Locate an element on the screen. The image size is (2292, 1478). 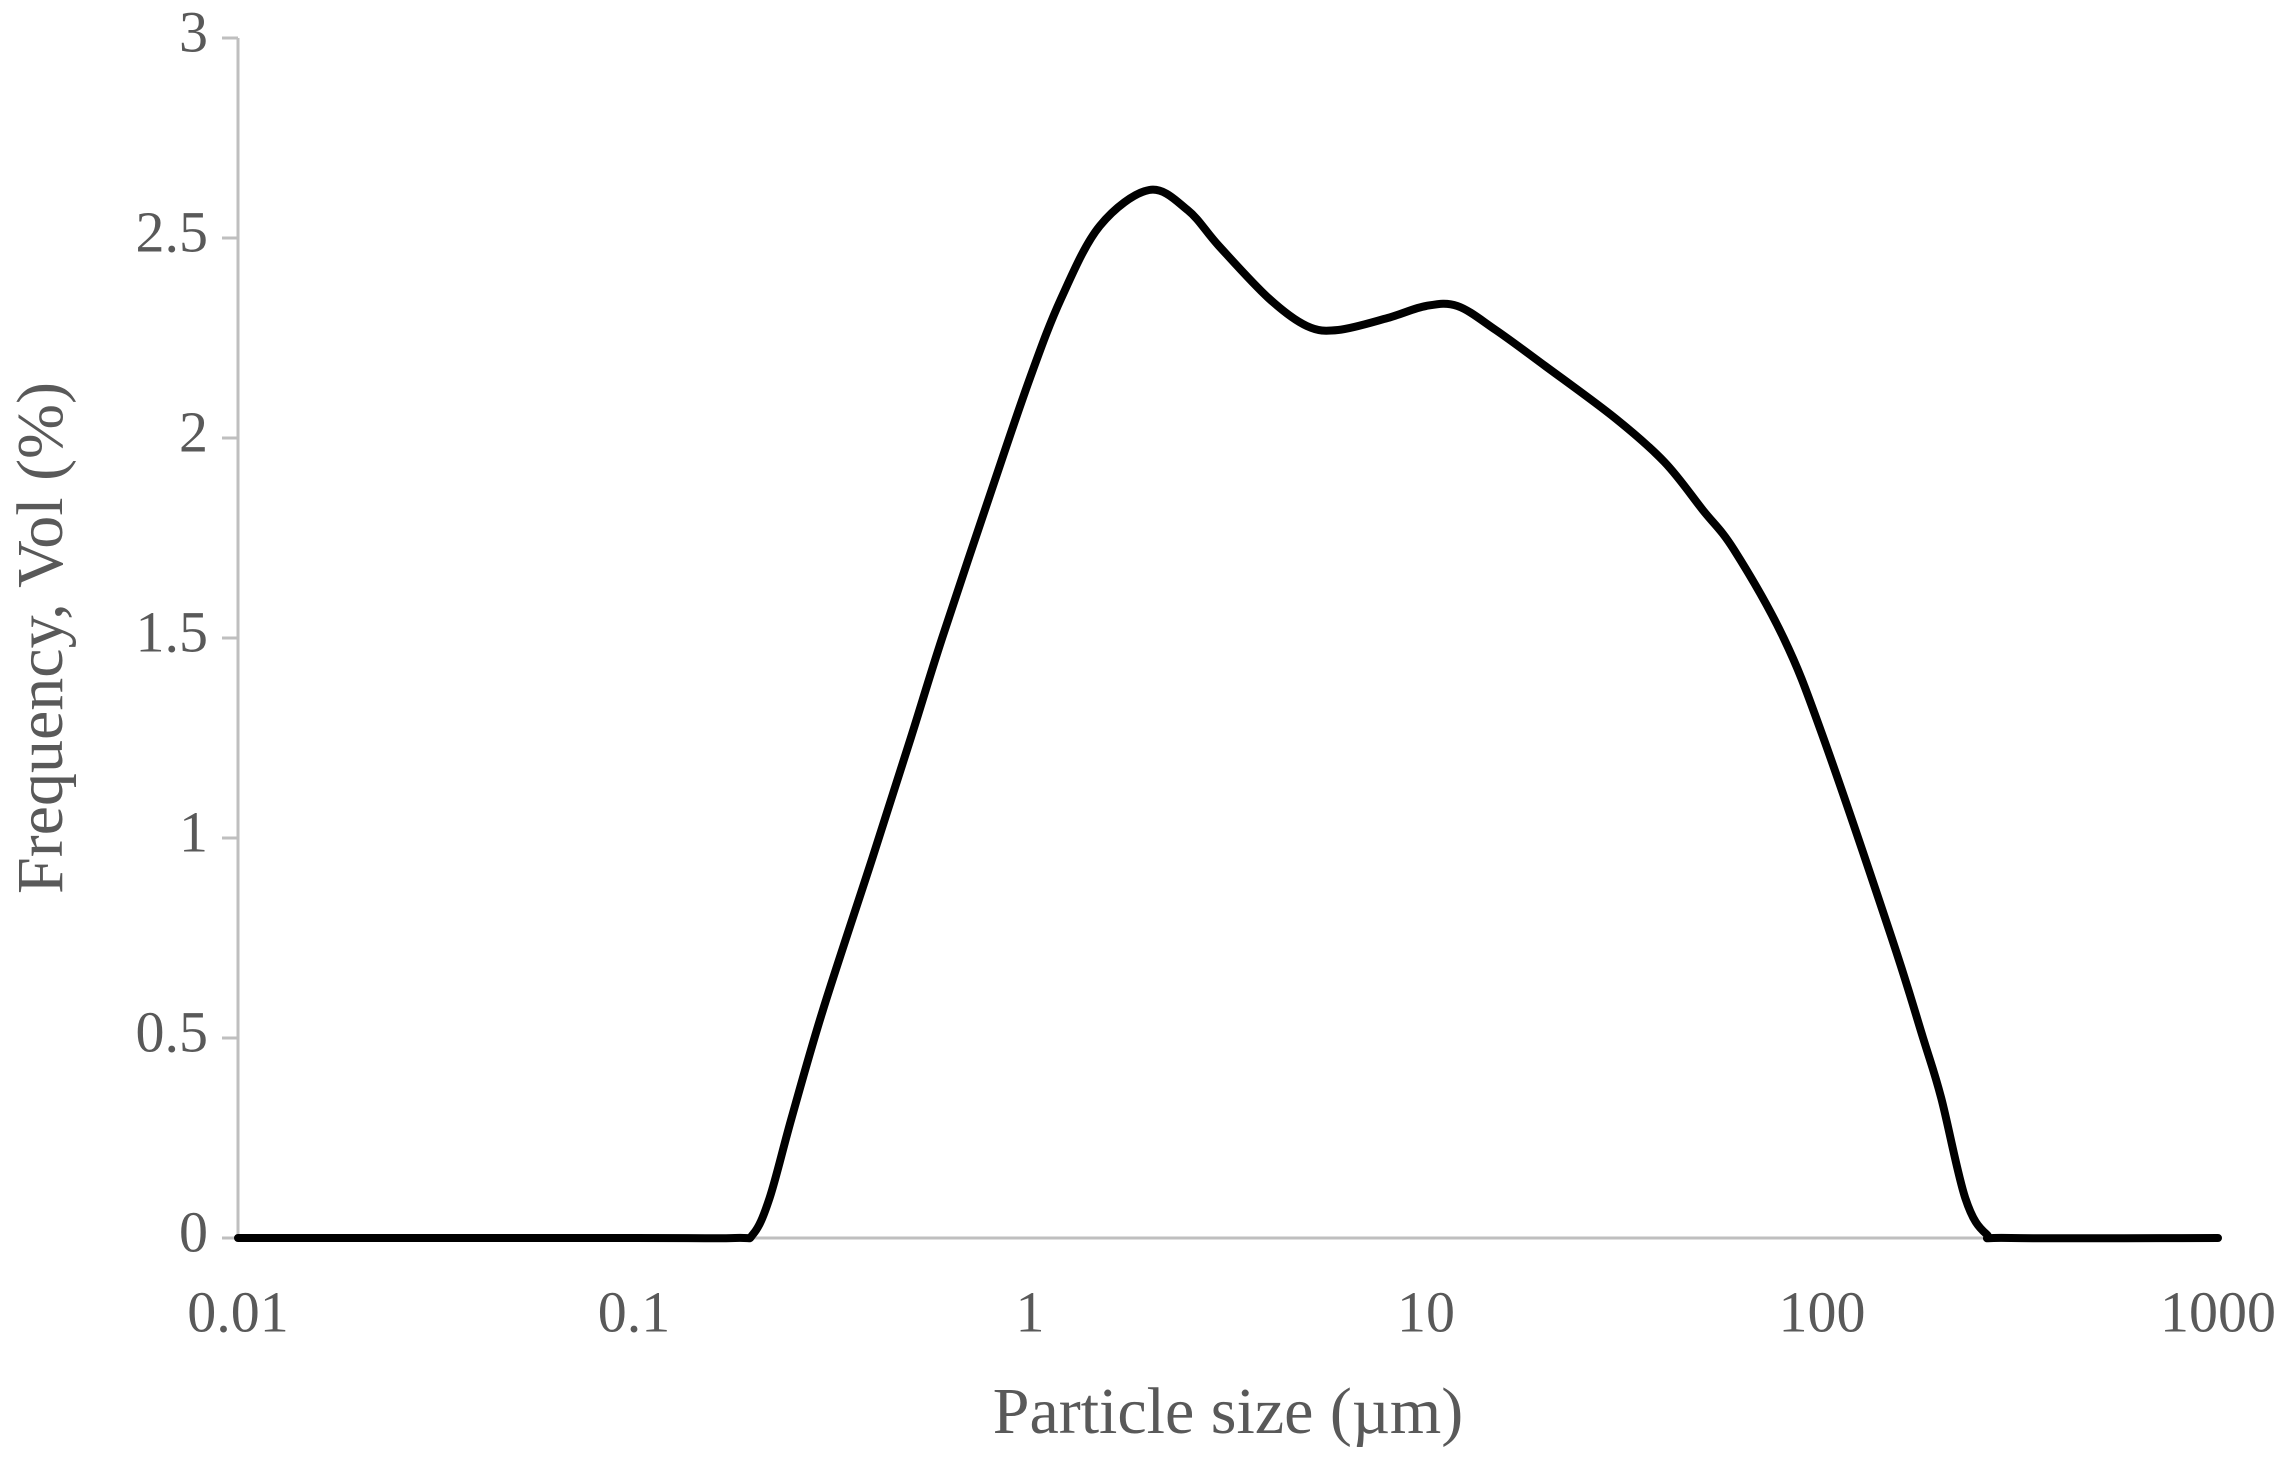
x-tick-label: 10 is located at coordinates (1426, 1311).